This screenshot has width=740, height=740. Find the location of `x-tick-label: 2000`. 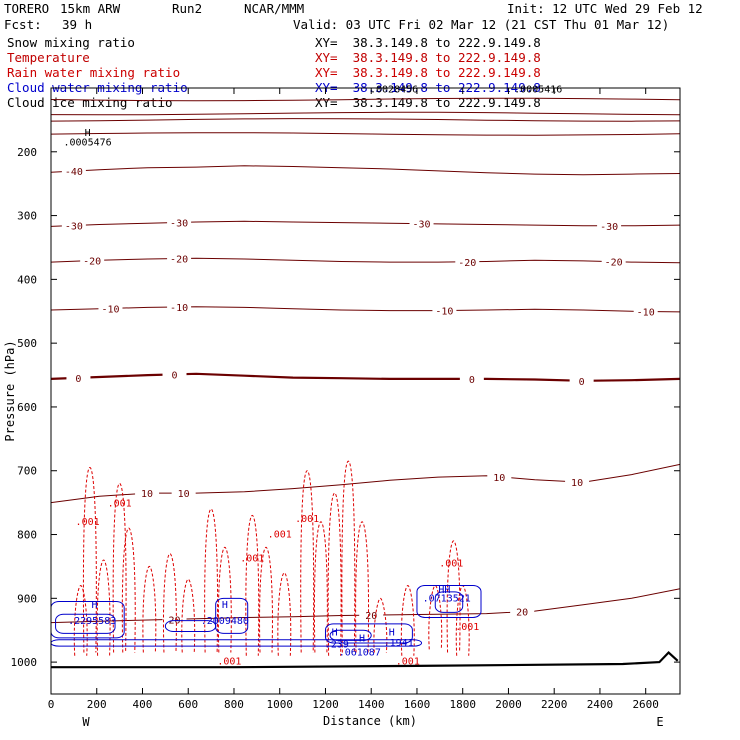

x-tick-label: 2000 is located at coordinates (508, 704).